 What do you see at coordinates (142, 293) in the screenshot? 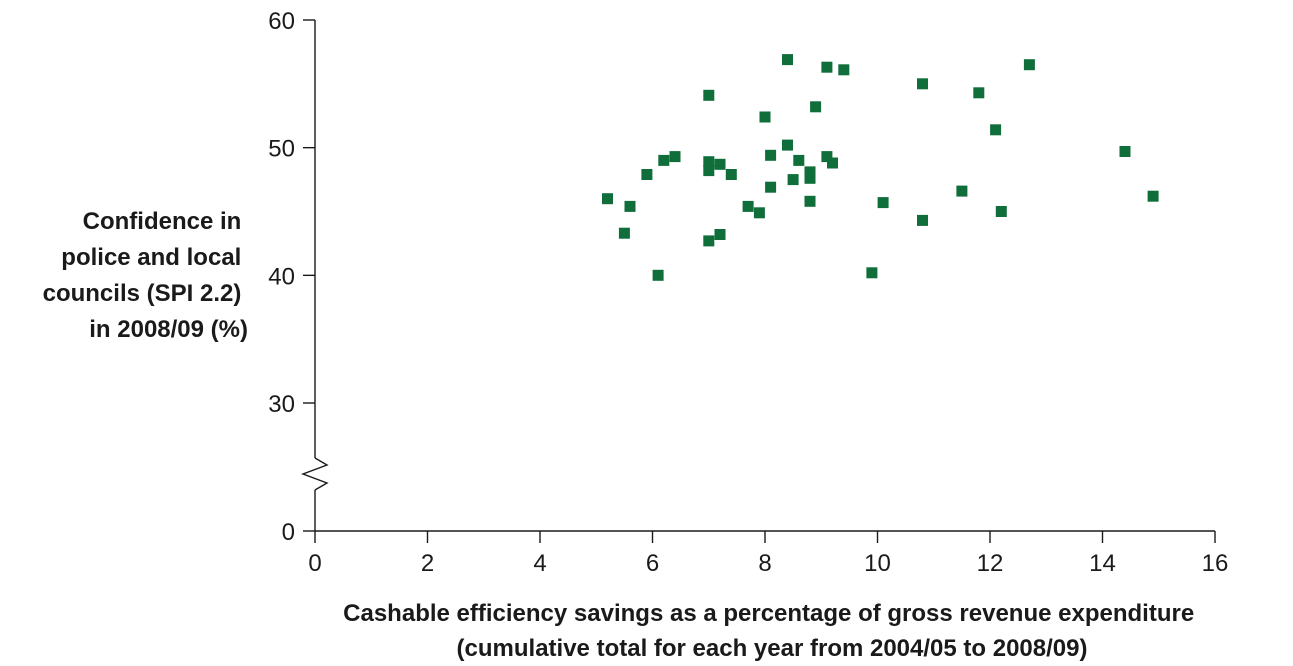
I see `y-axis-title-line-3: councils (SPI 2.2)` at bounding box center [142, 293].